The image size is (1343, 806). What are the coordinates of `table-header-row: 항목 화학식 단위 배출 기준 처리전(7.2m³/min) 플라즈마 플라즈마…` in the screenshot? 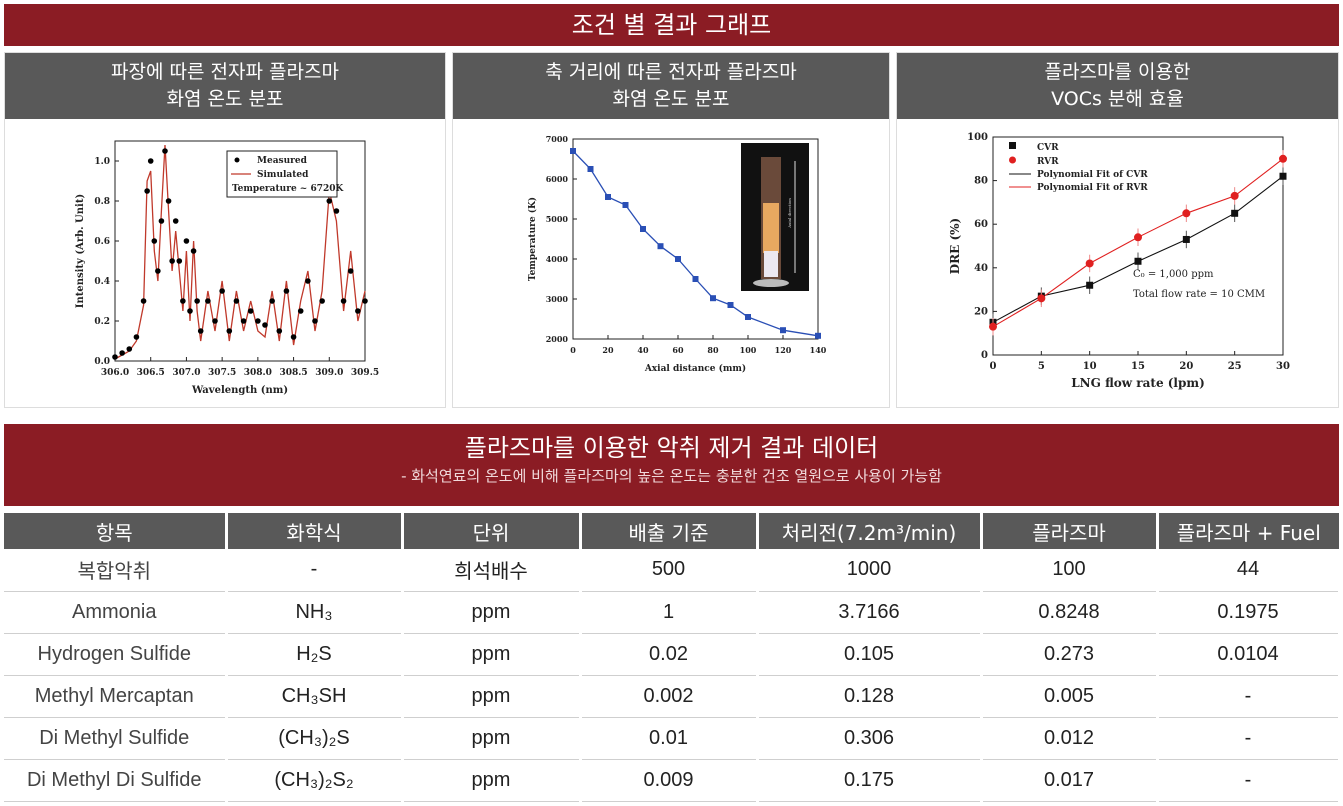 It's located at (671, 531).